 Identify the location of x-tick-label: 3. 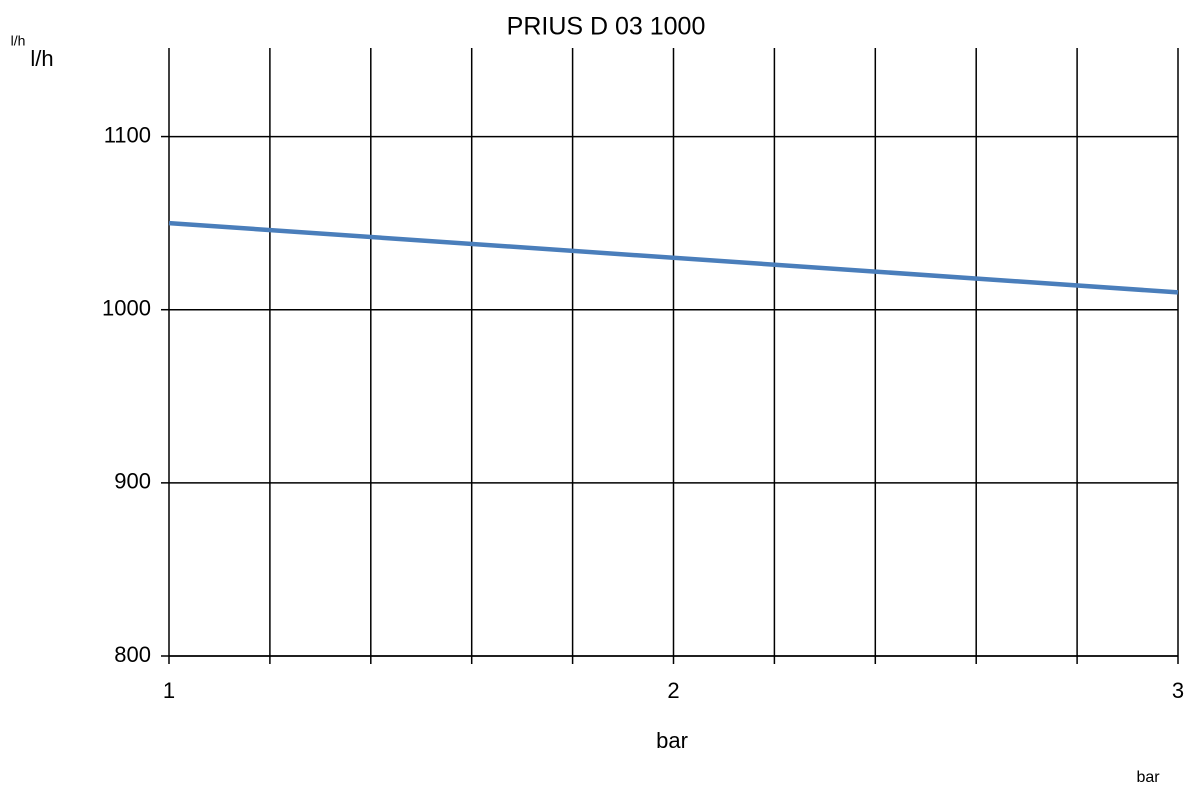
(1178, 690).